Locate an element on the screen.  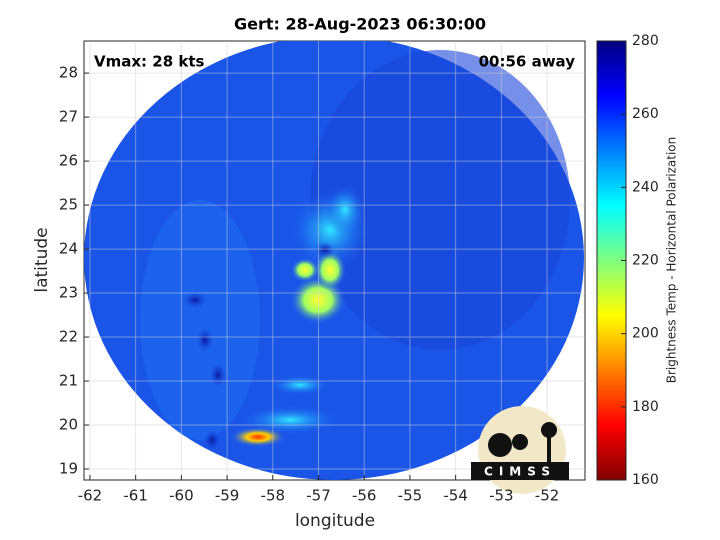
x-tick-label: -55 is located at coordinates (410, 496).